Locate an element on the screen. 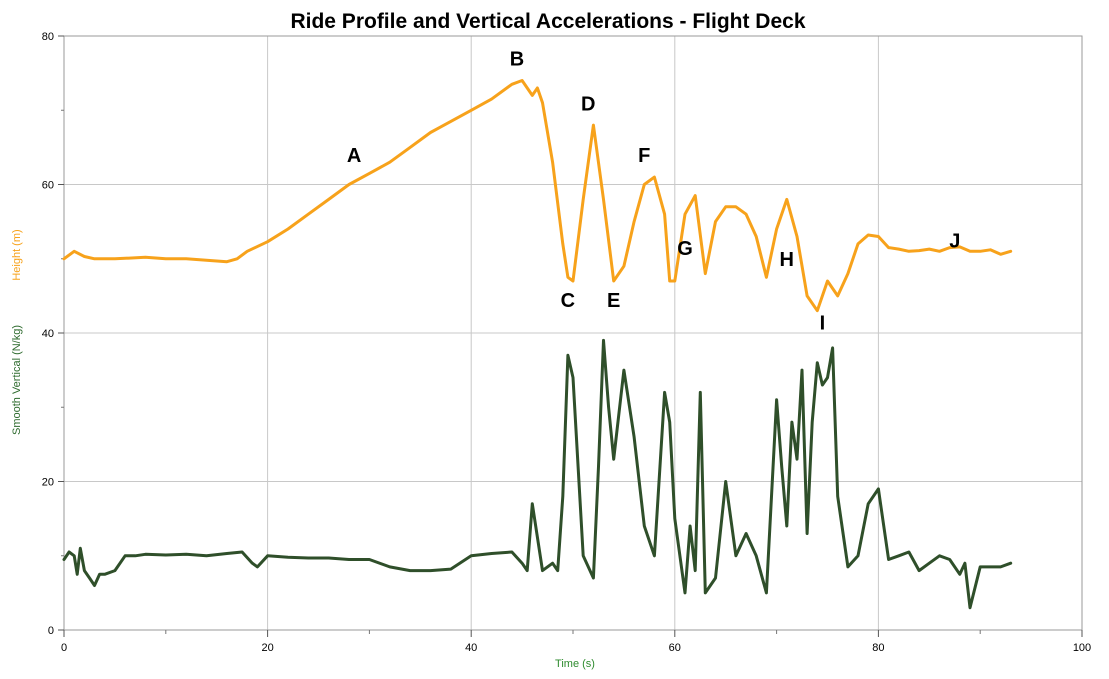  y-tick-label: 60 is located at coordinates (48, 186).